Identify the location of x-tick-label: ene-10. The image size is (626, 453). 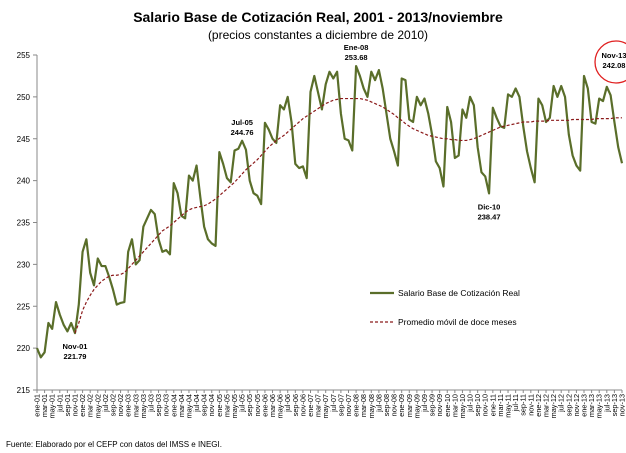
(447, 405).